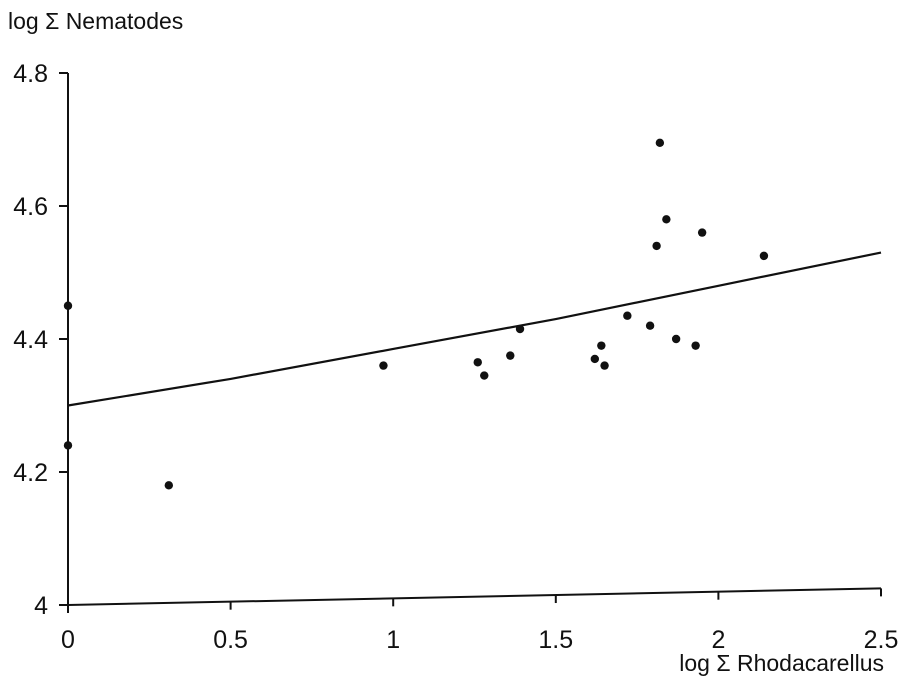 This screenshot has width=899, height=681. I want to click on y-axis: 4 4.2 4.4 4.6 4.8, so click(40, 340).